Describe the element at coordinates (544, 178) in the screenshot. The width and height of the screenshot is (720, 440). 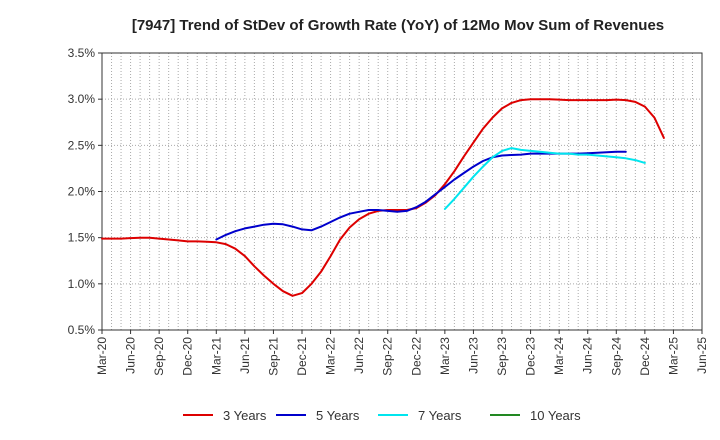
I see `series-line-7-years` at that location.